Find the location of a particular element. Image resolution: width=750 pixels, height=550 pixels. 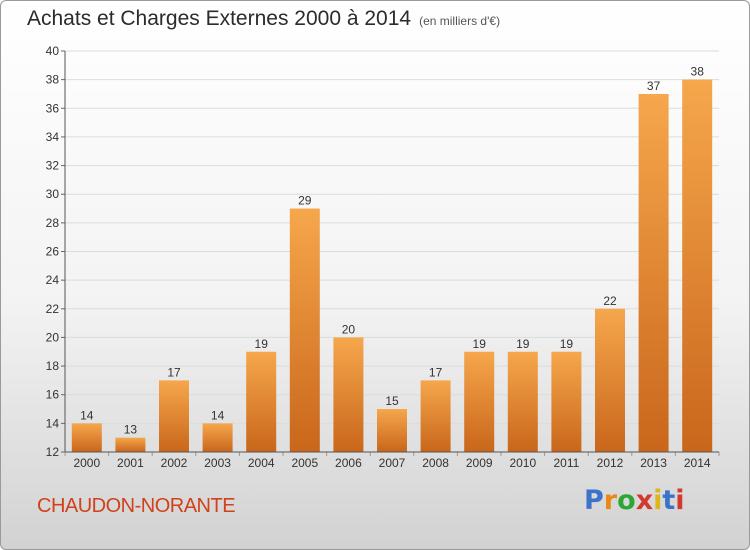

data-label: 22 is located at coordinates (610, 301).